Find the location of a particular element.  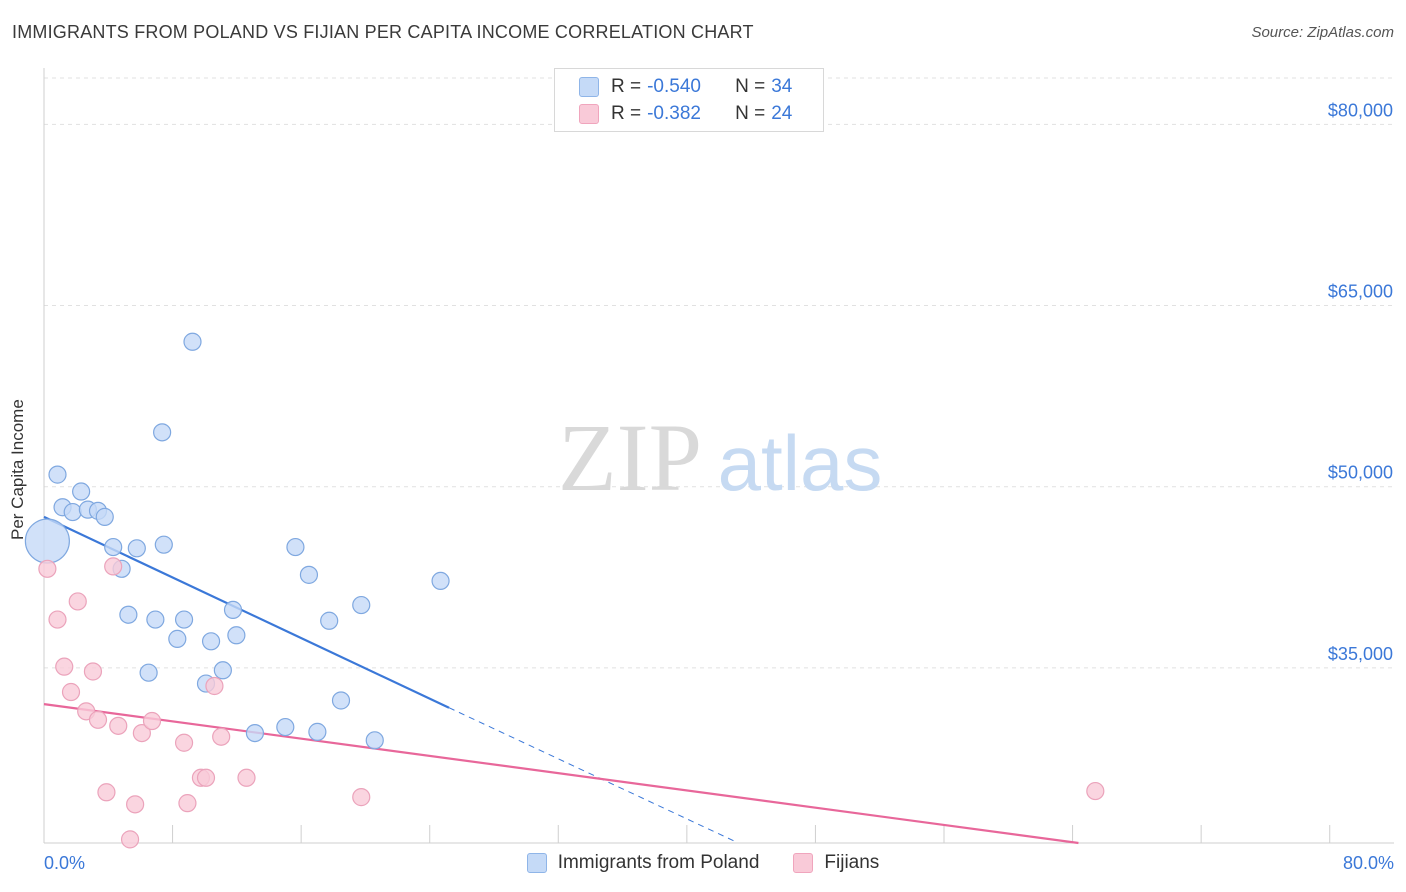

correlation-stats-box: R = -0.540 N = 34 R = -0.382 N = 24 is located at coordinates (689, 100).